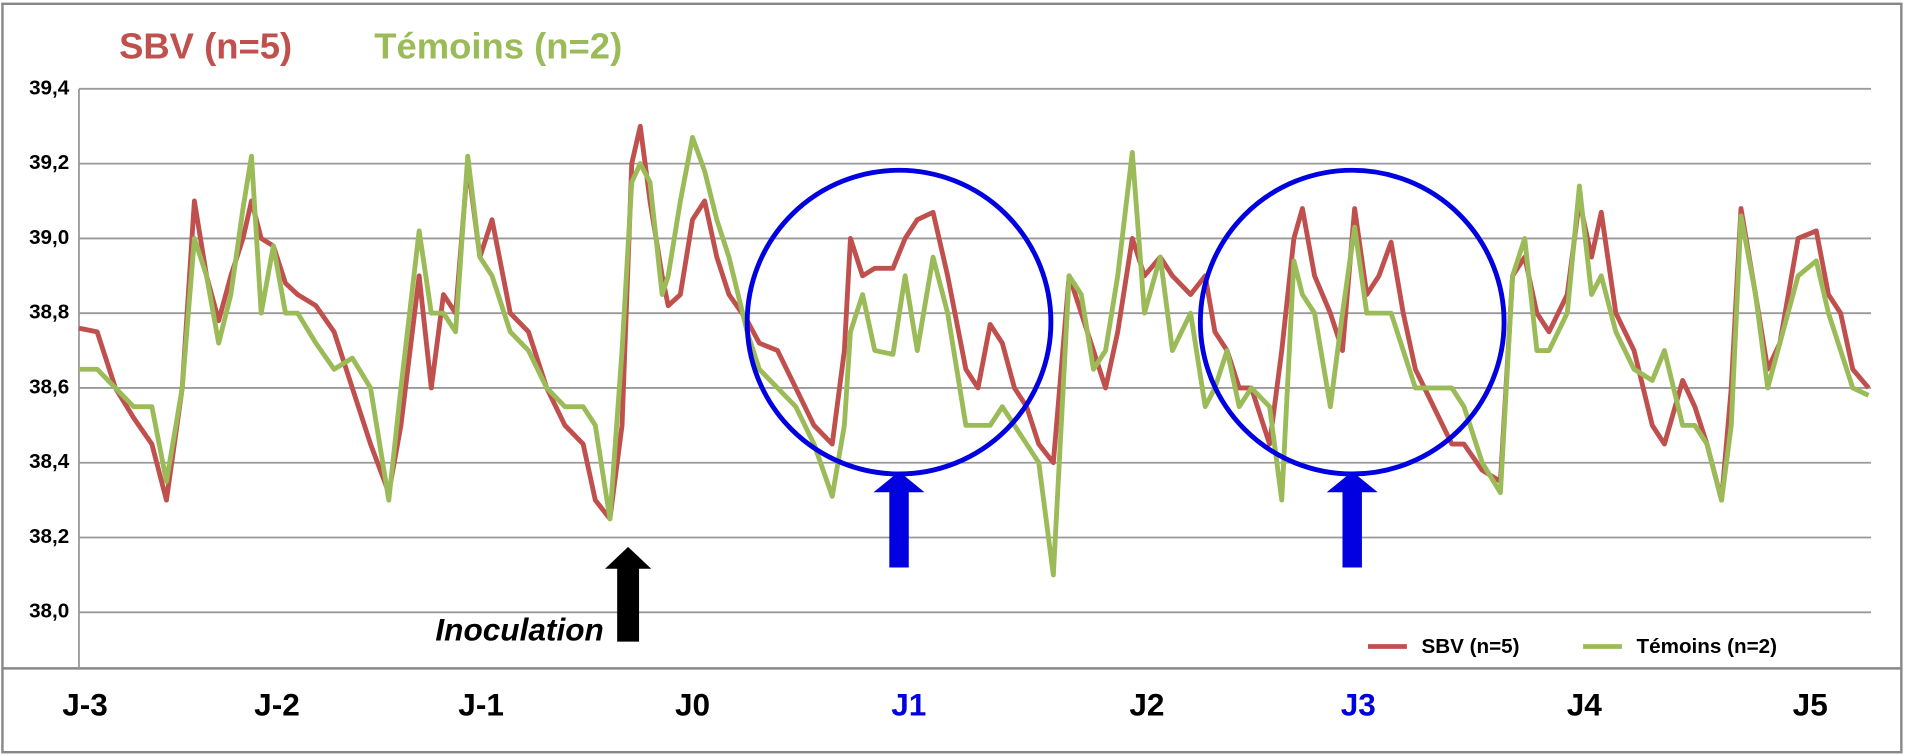  Describe the element at coordinates (49, 87) in the screenshot. I see `y-tick-label: 39,4` at that location.